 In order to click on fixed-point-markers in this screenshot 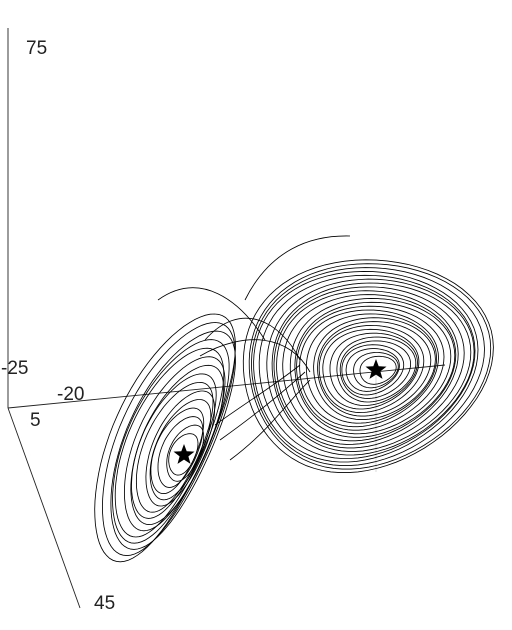, I will do `click(280, 411)`.